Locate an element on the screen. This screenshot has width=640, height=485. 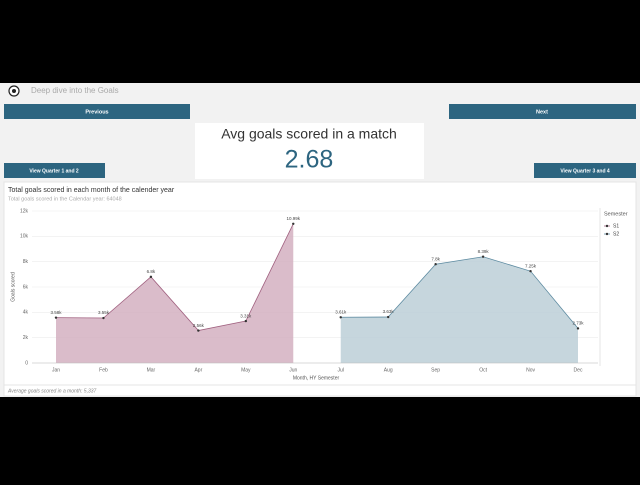
data-label: 7.25k is located at coordinates (531, 265).